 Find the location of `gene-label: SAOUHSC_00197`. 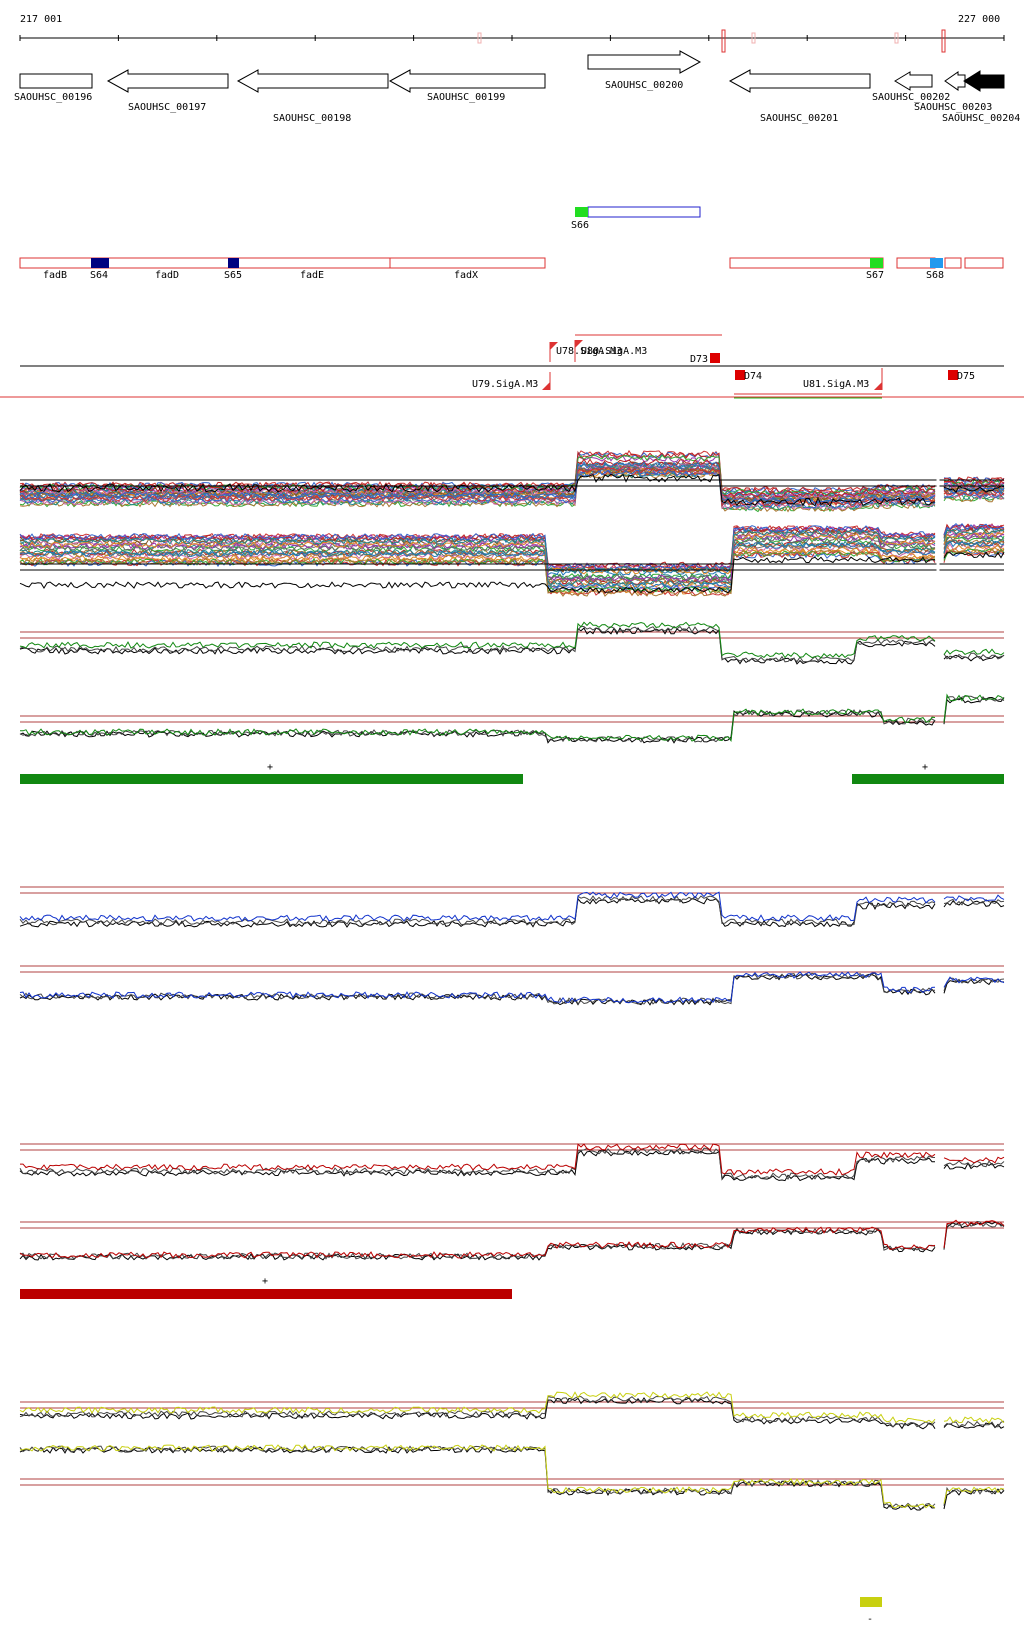

gene-label: SAOUHSC_00197 is located at coordinates (167, 107).